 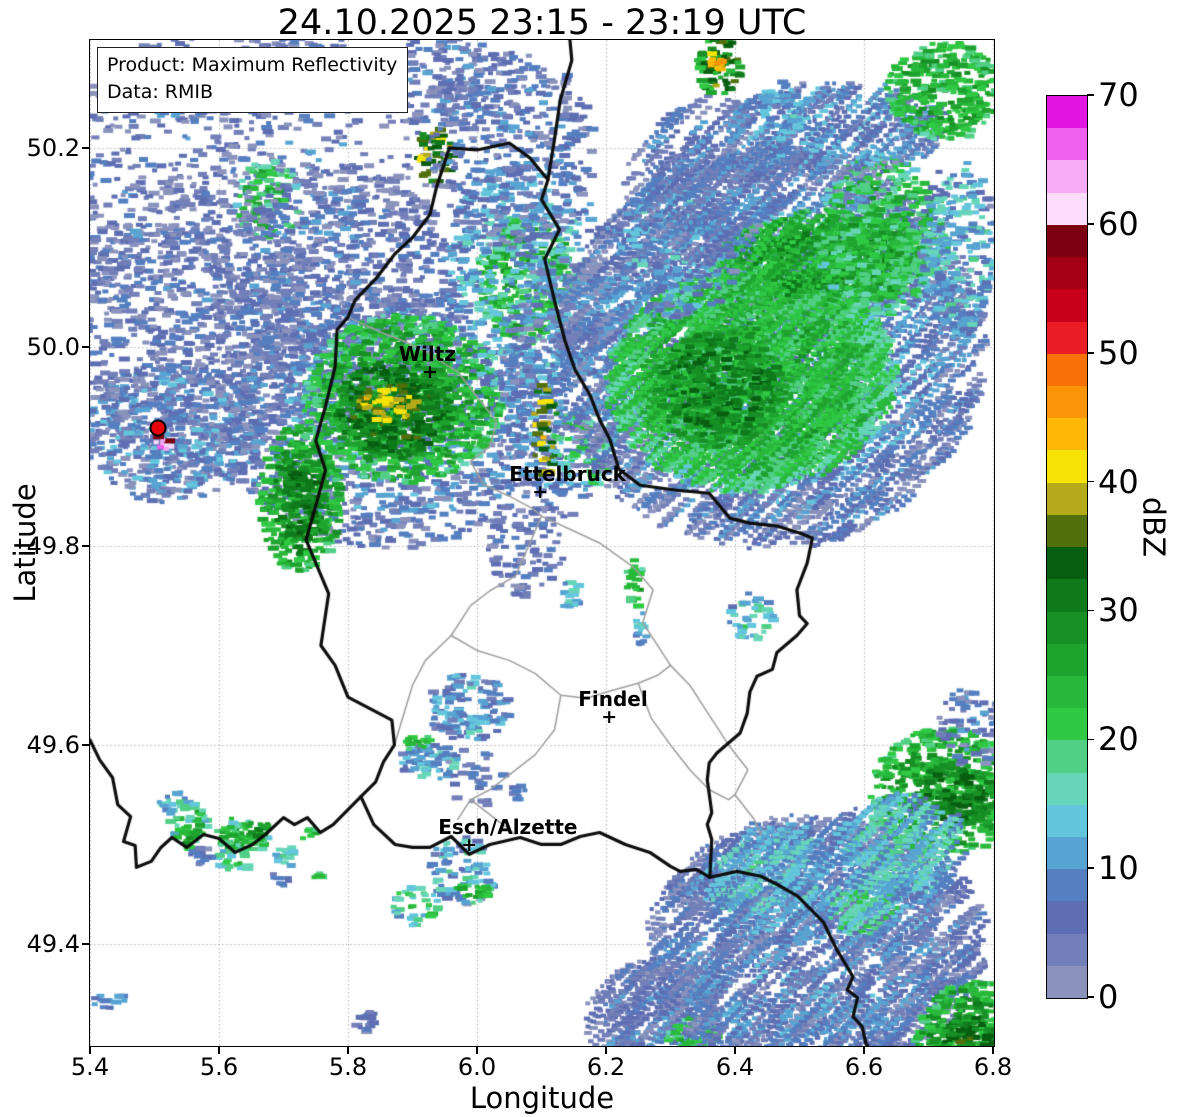 What do you see at coordinates (1118, 352) in the screenshot?
I see `colorbar-tick-label: 50` at bounding box center [1118, 352].